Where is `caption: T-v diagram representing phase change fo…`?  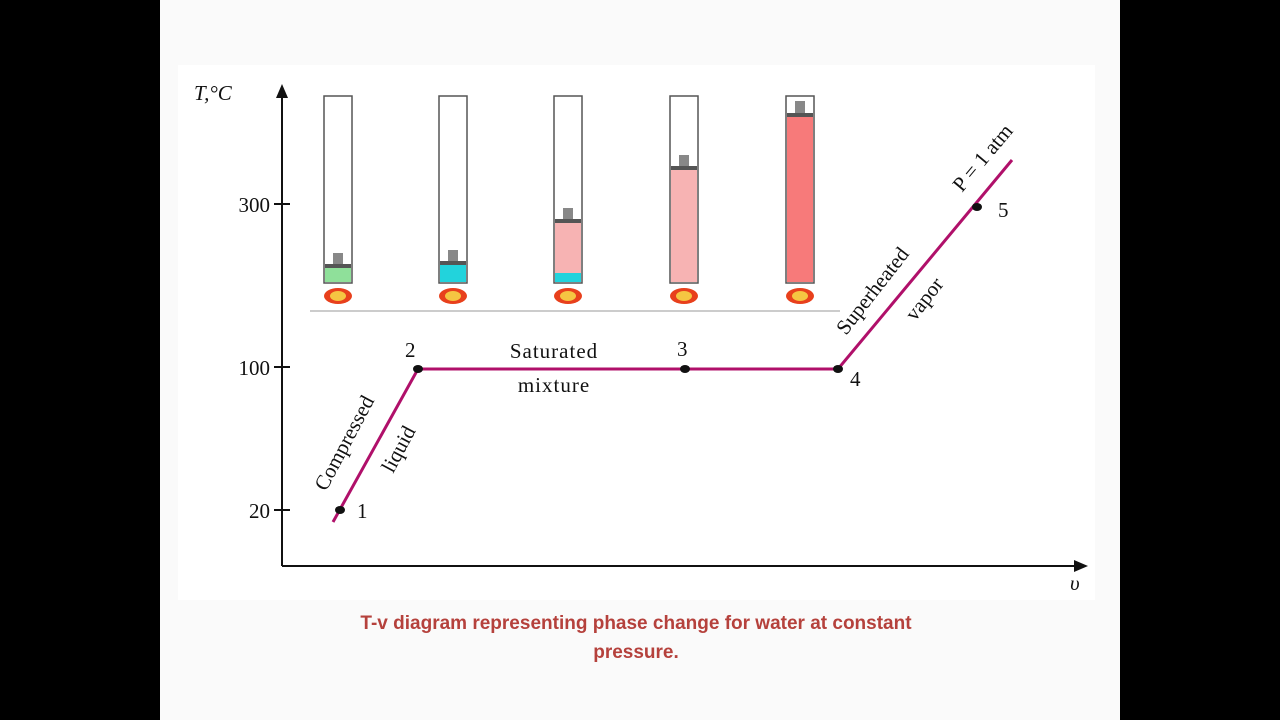
caption: T-v diagram representing phase change fo… is located at coordinates (636, 623).